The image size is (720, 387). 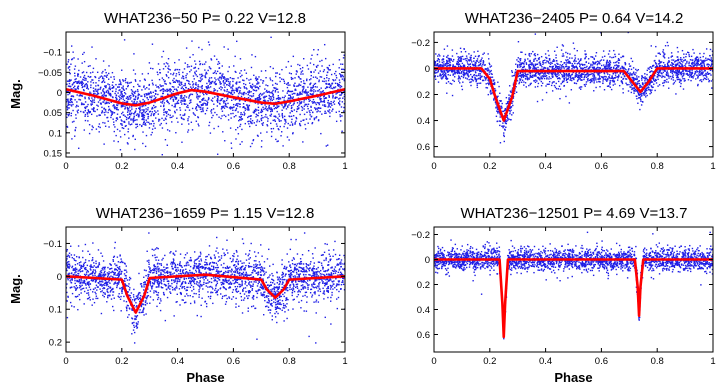 What do you see at coordinates (233, 166) in the screenshot?
I see `x-tick-label: 0.6` at bounding box center [233, 166].